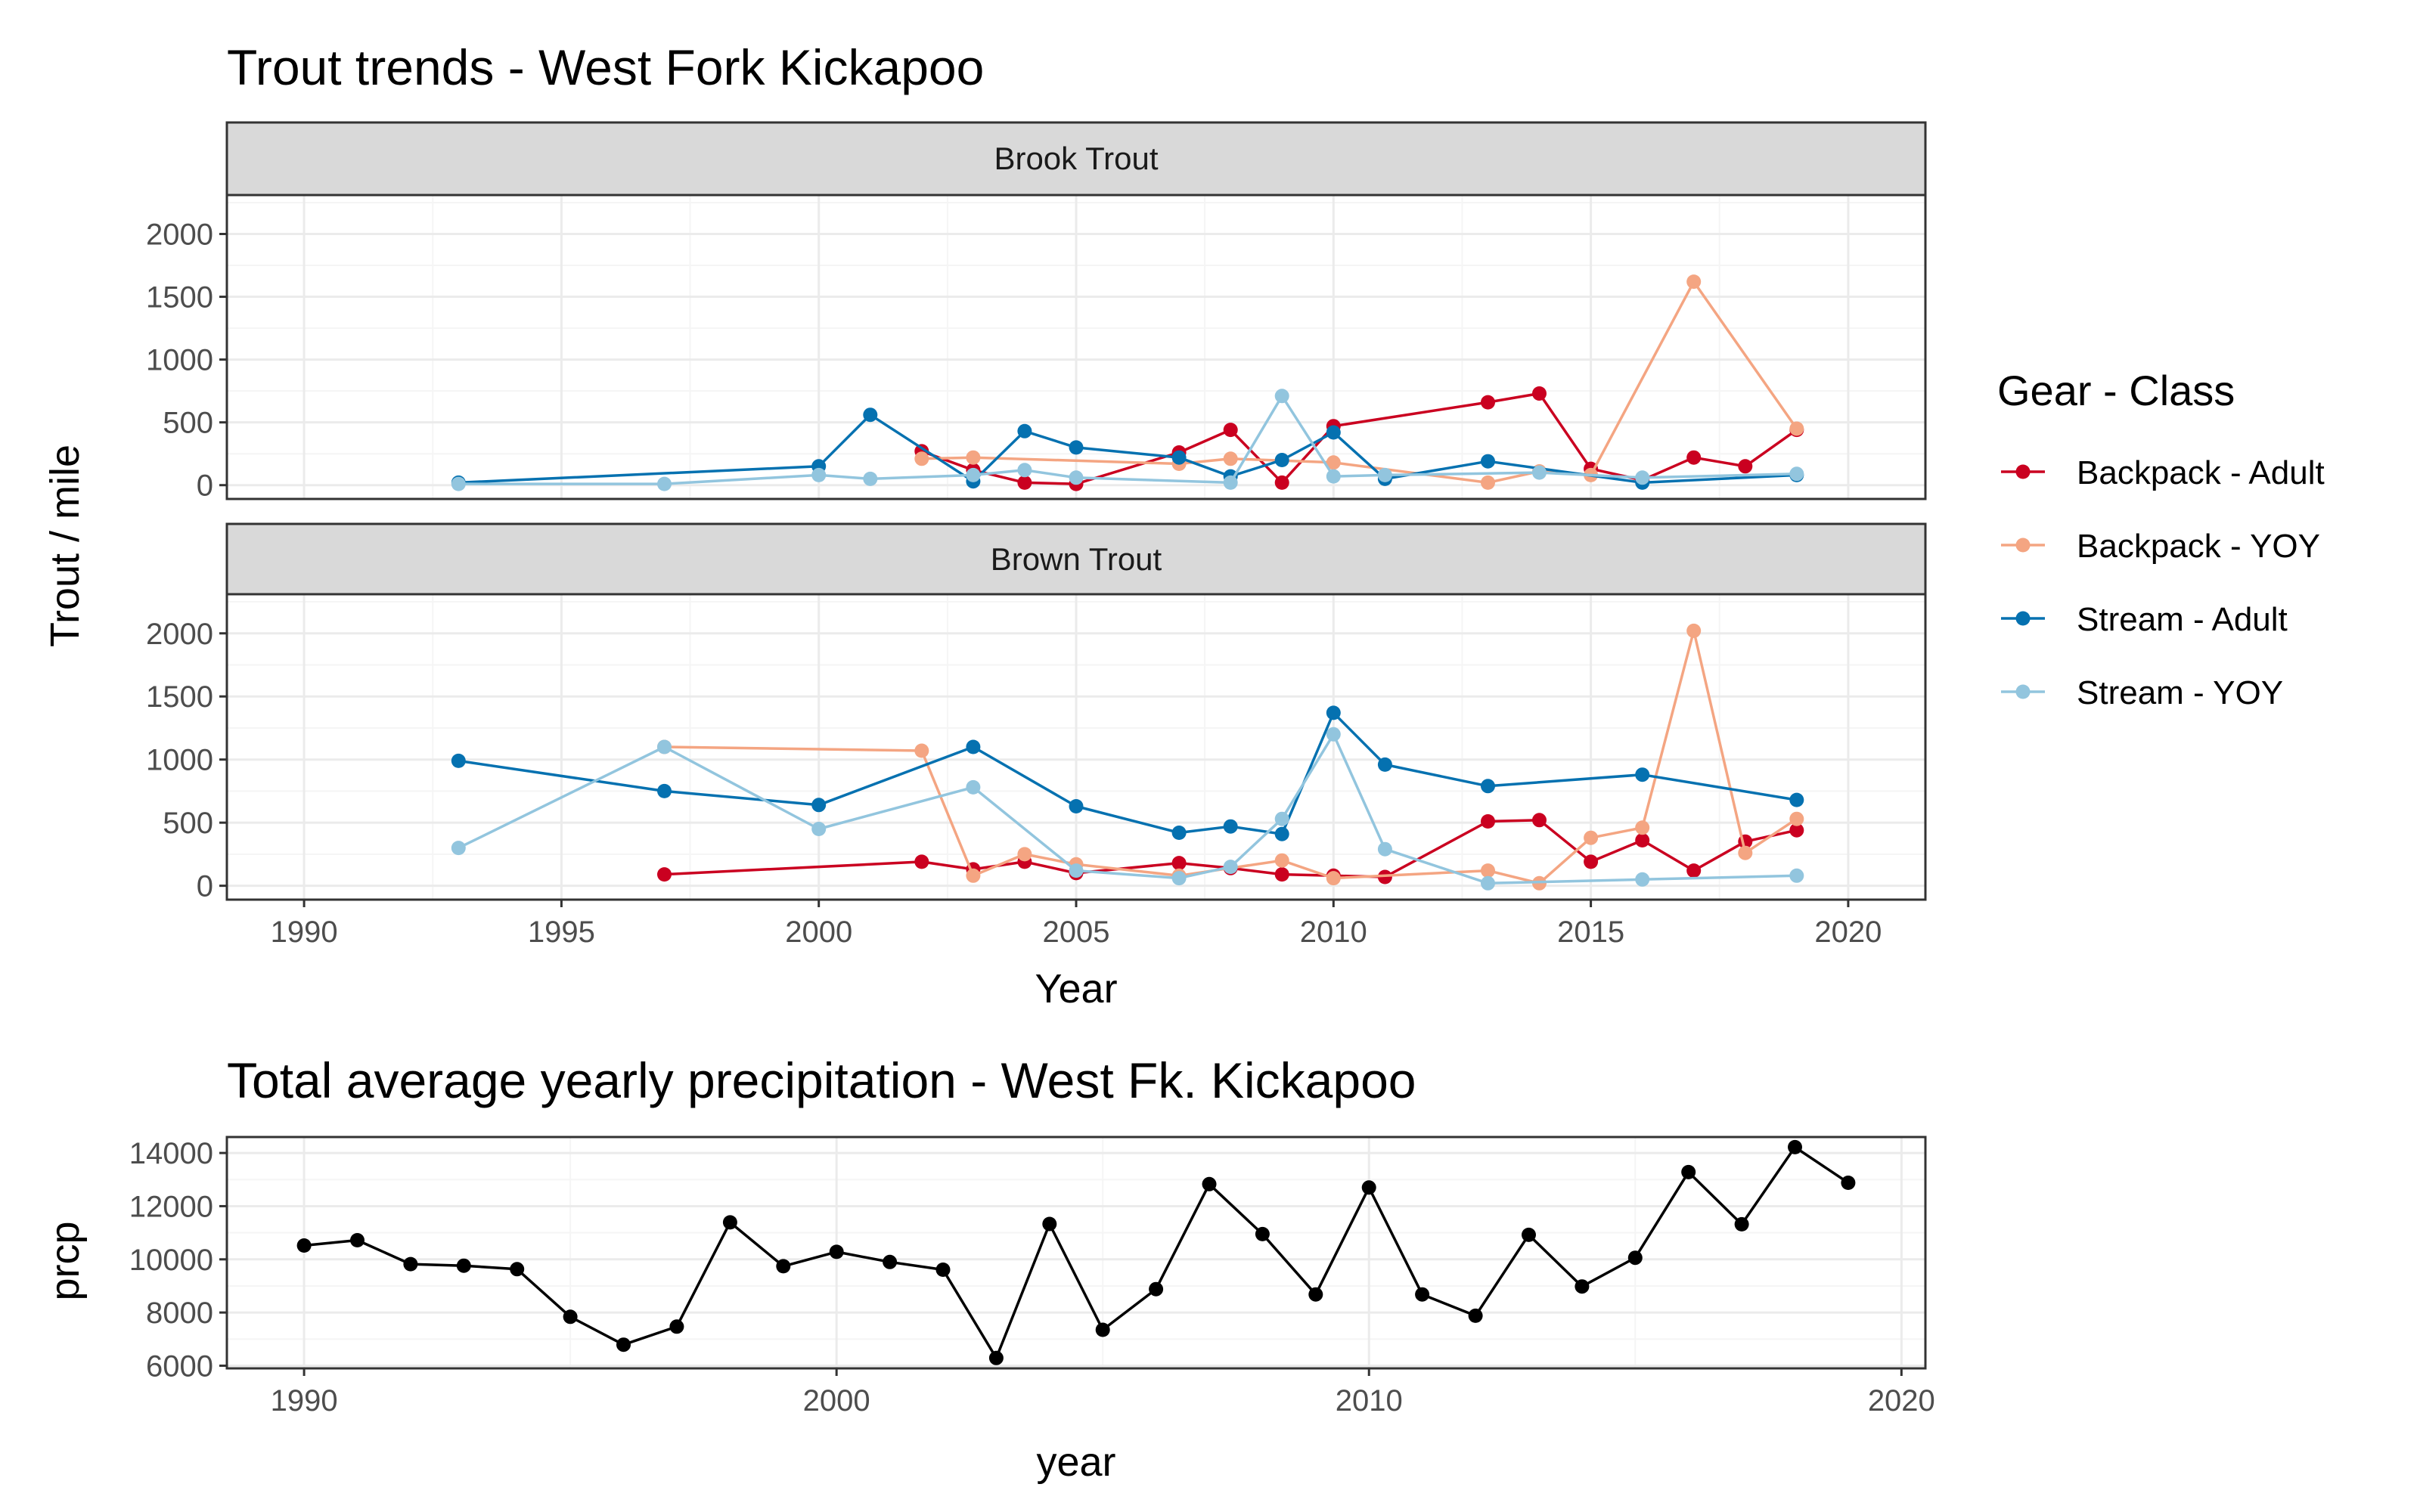 This screenshot has width=2420, height=1512. I want to click on brook-trout-y-tick-label: 2000, so click(179, 235).